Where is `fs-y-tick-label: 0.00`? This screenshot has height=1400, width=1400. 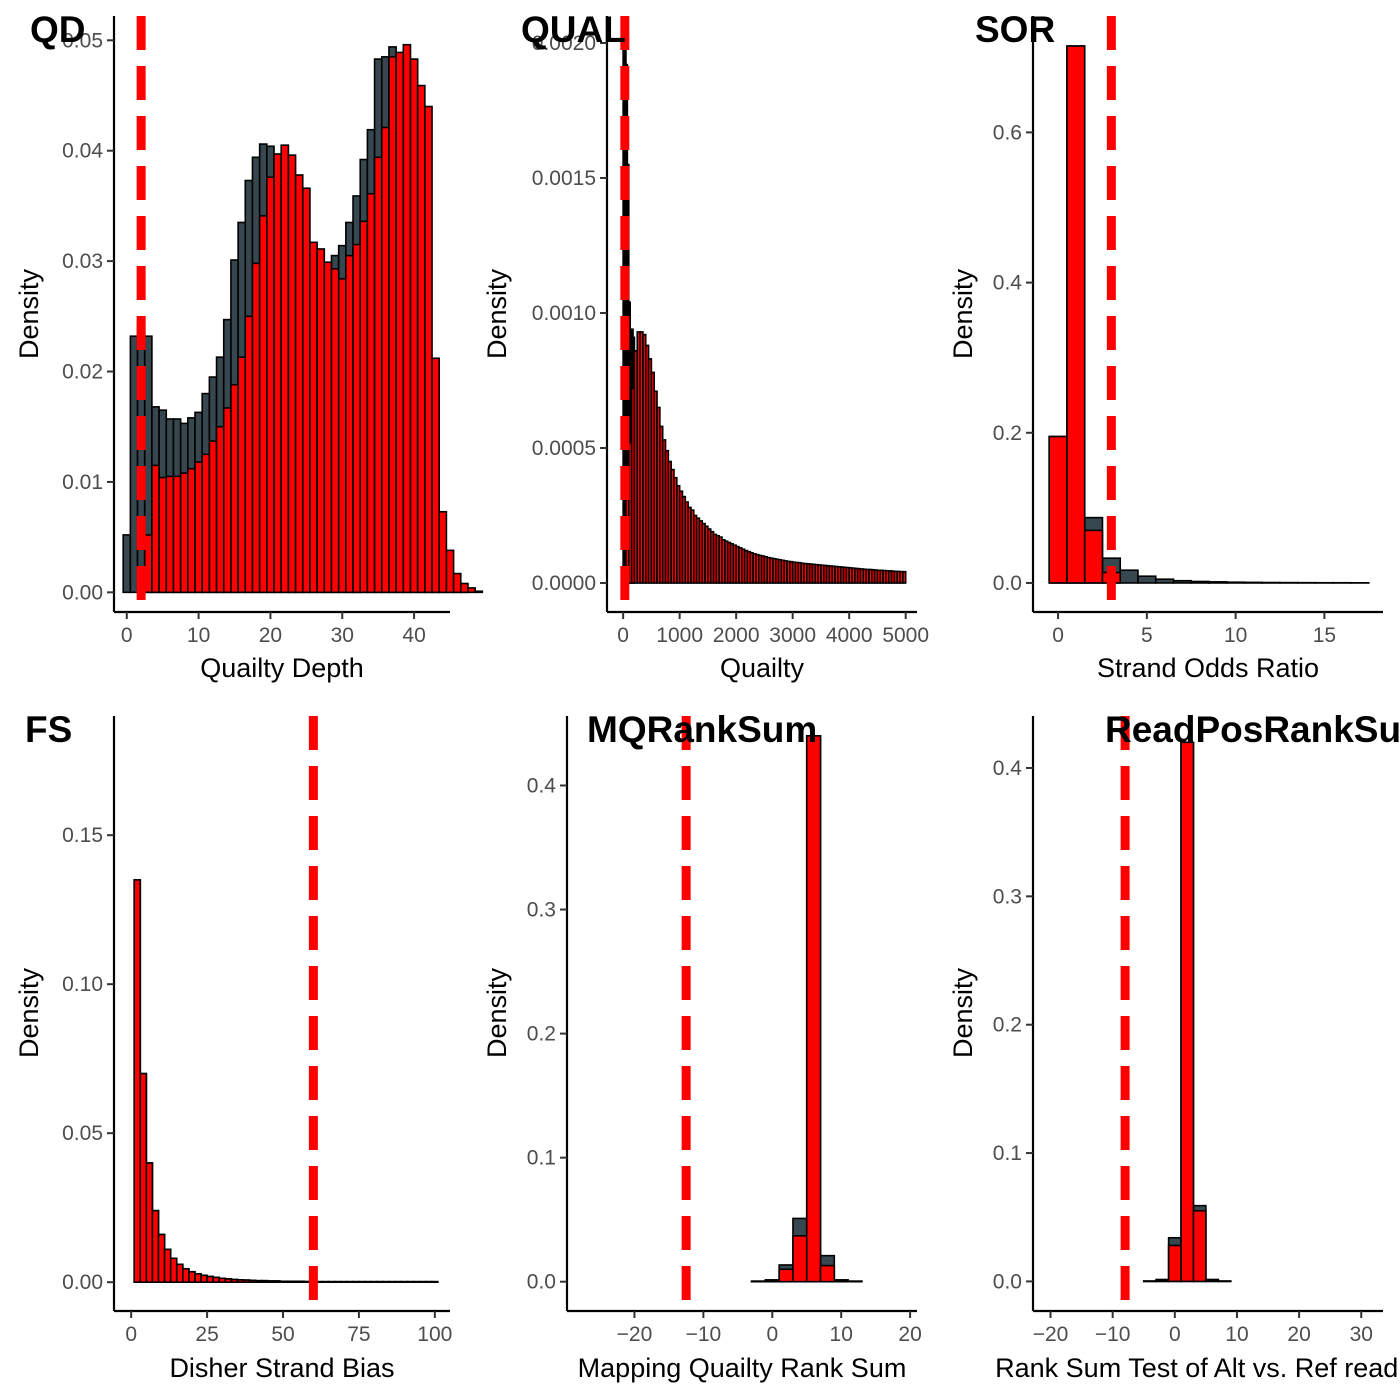 fs-y-tick-label: 0.00 is located at coordinates (82, 1282).